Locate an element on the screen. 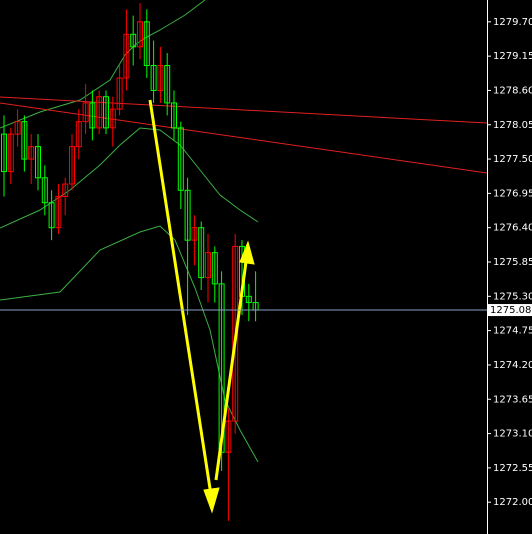 The height and width of the screenshot is (534, 532). y-tick-label: 1276.40 is located at coordinates (512, 228).